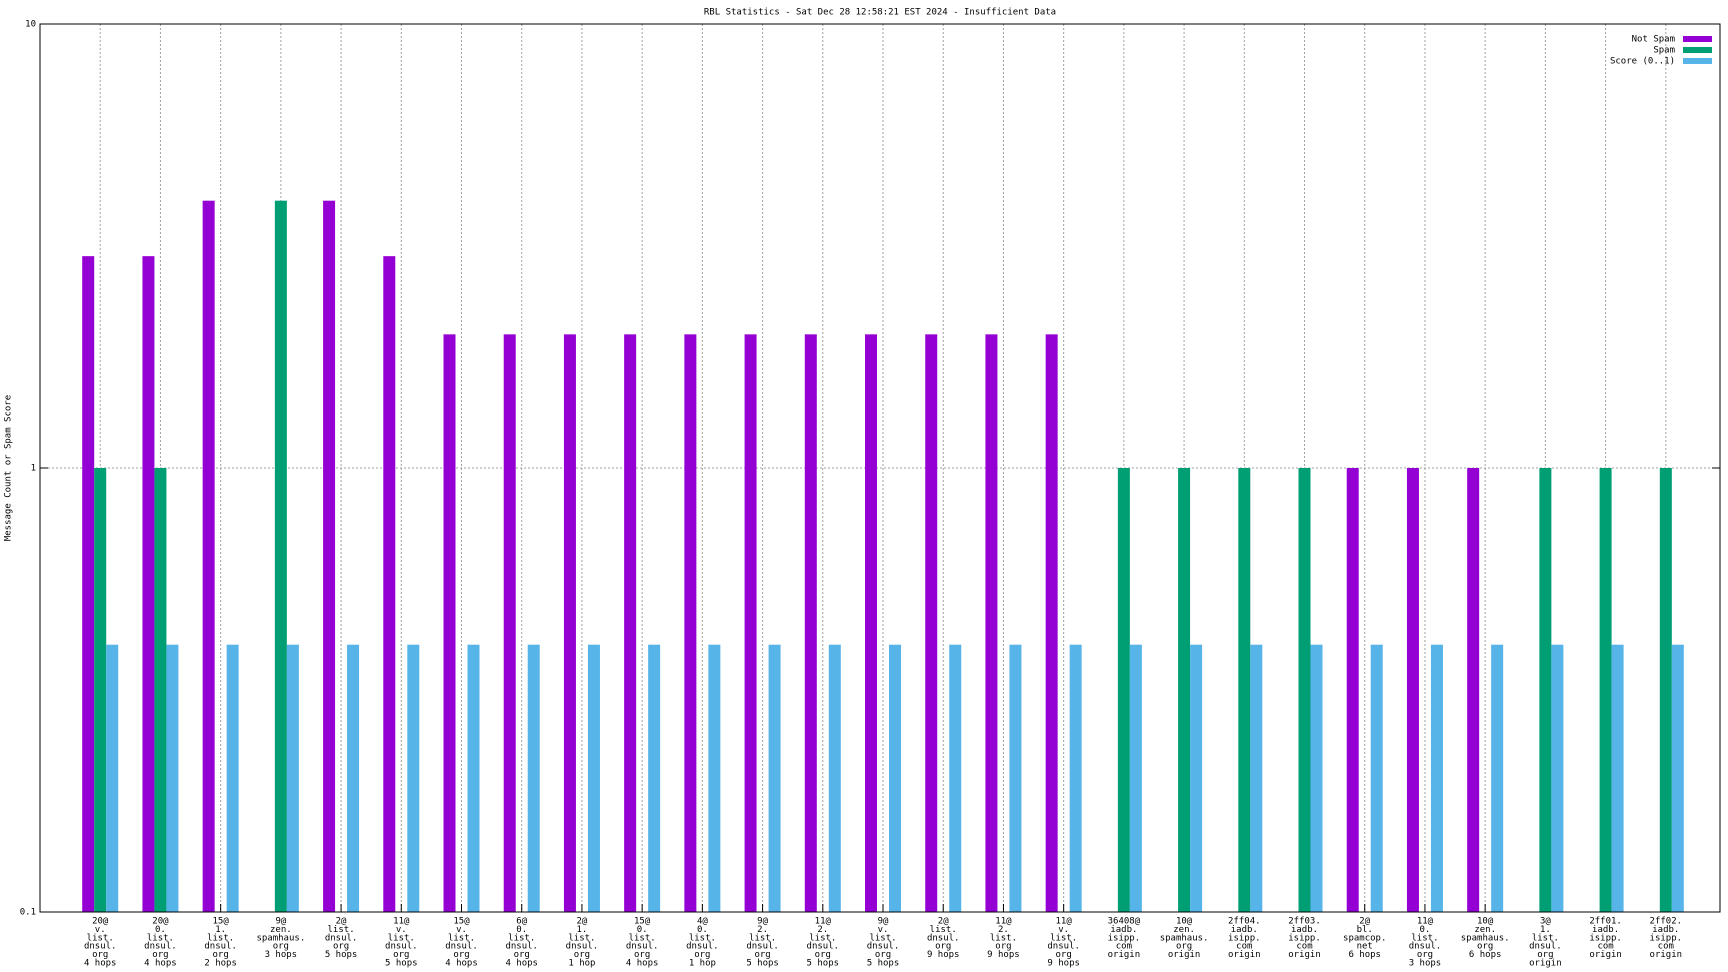  Describe the element at coordinates (280, 938) in the screenshot. I see `x-tick-label: spamhaus.` at that location.